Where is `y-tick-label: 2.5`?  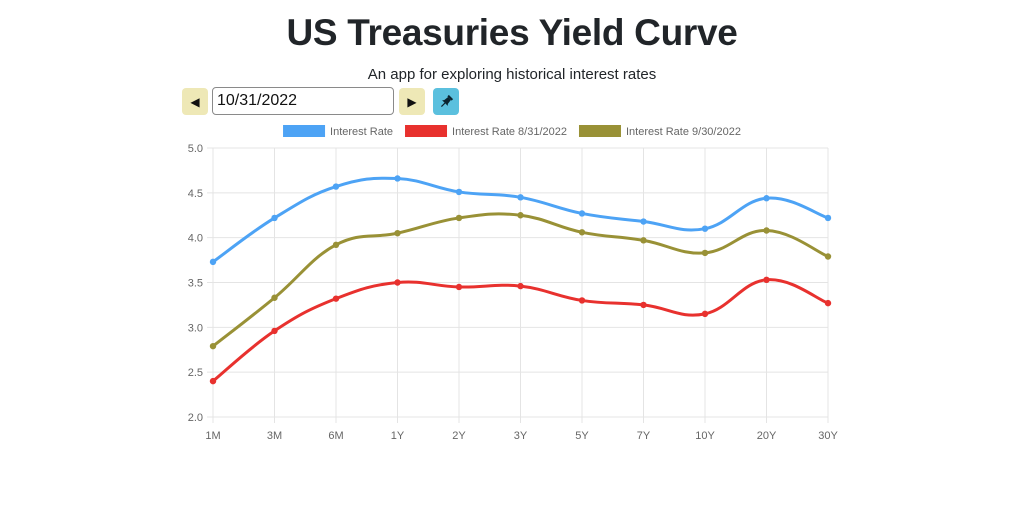
y-tick-label: 2.5 is located at coordinates (195, 373).